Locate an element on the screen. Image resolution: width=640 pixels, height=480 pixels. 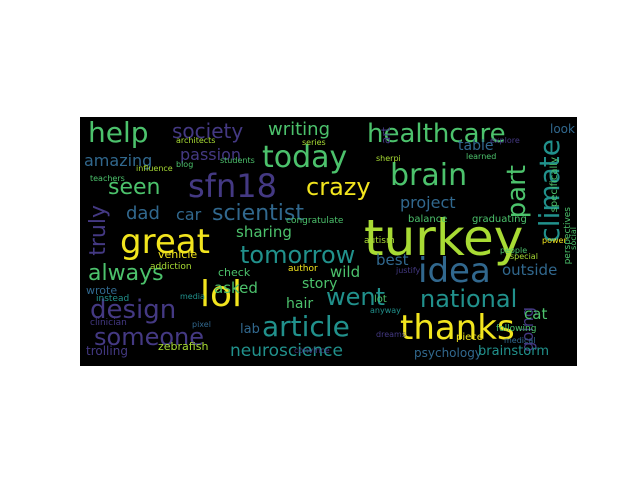
word-passion: passion is located at coordinates (211, 154).